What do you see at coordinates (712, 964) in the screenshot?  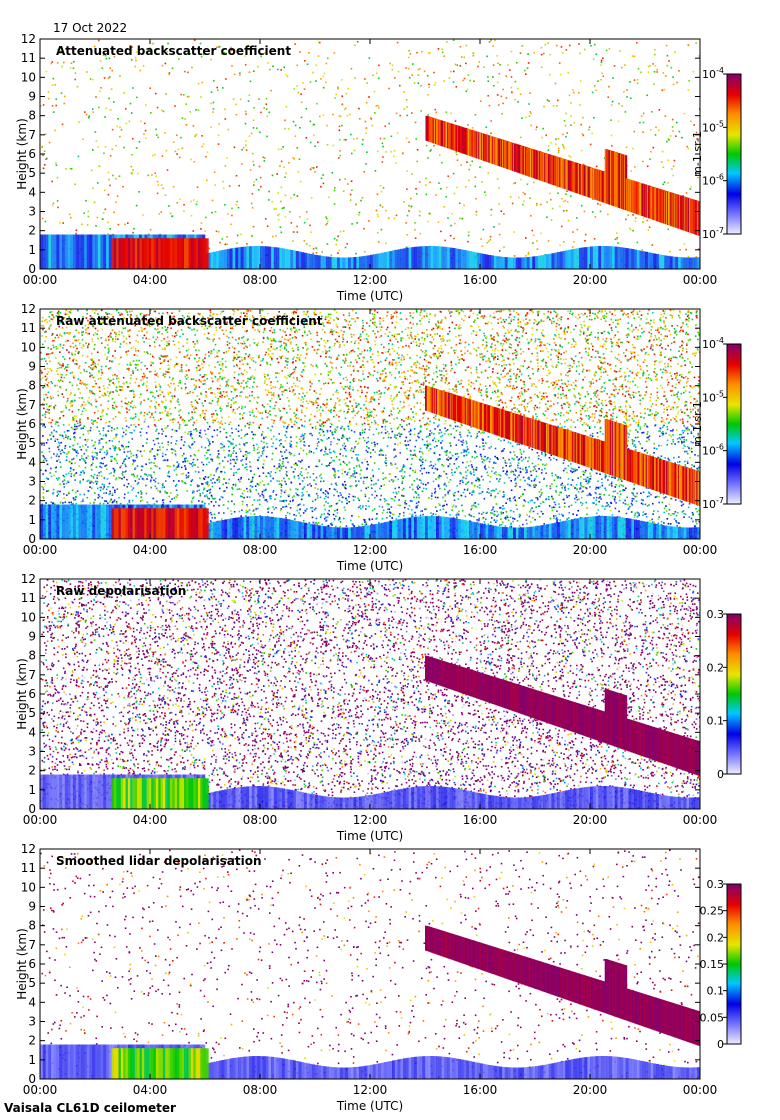 I see `colorbar-tick-label: 0.15` at bounding box center [712, 964].